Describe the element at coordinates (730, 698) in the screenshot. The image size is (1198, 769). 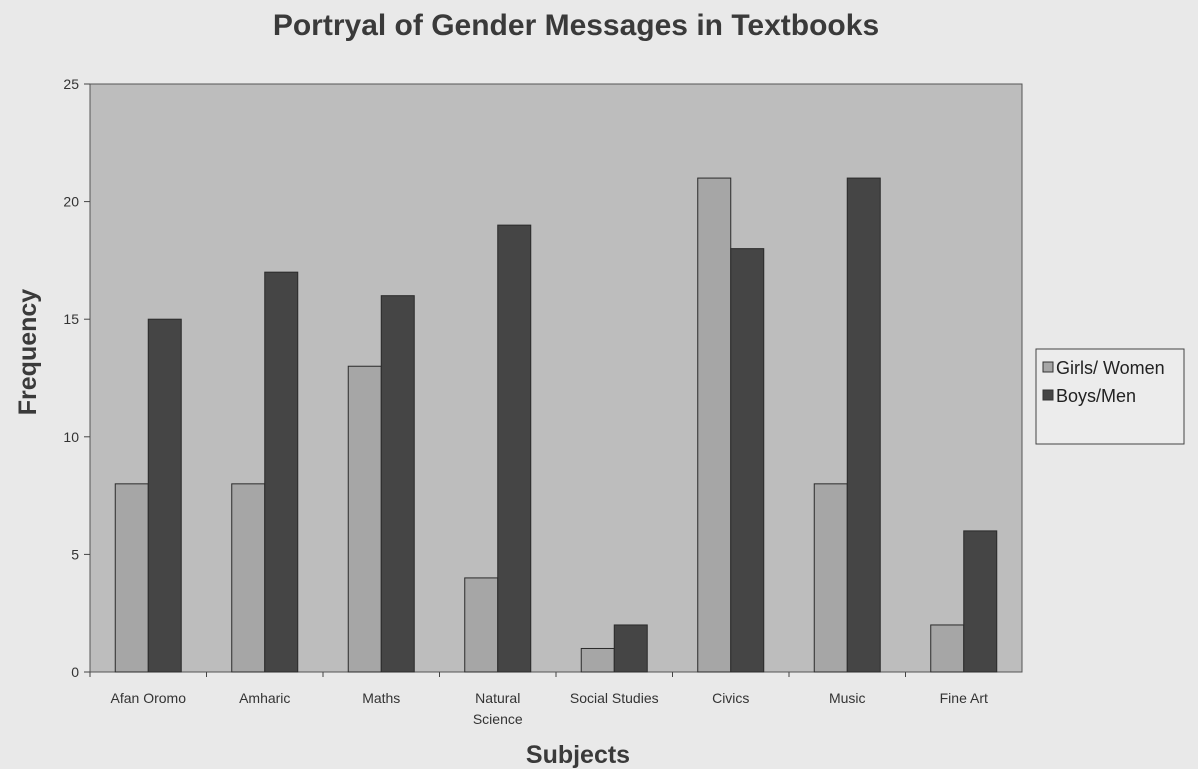
I see `x-tick-label: Civics` at that location.